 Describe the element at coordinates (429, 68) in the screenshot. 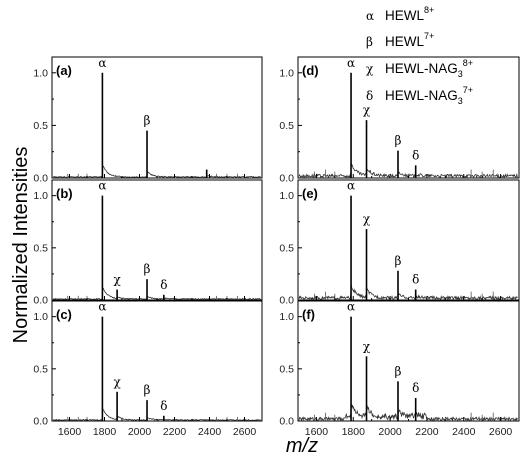

I see `legend-label: HEWL-NAG38+` at that location.